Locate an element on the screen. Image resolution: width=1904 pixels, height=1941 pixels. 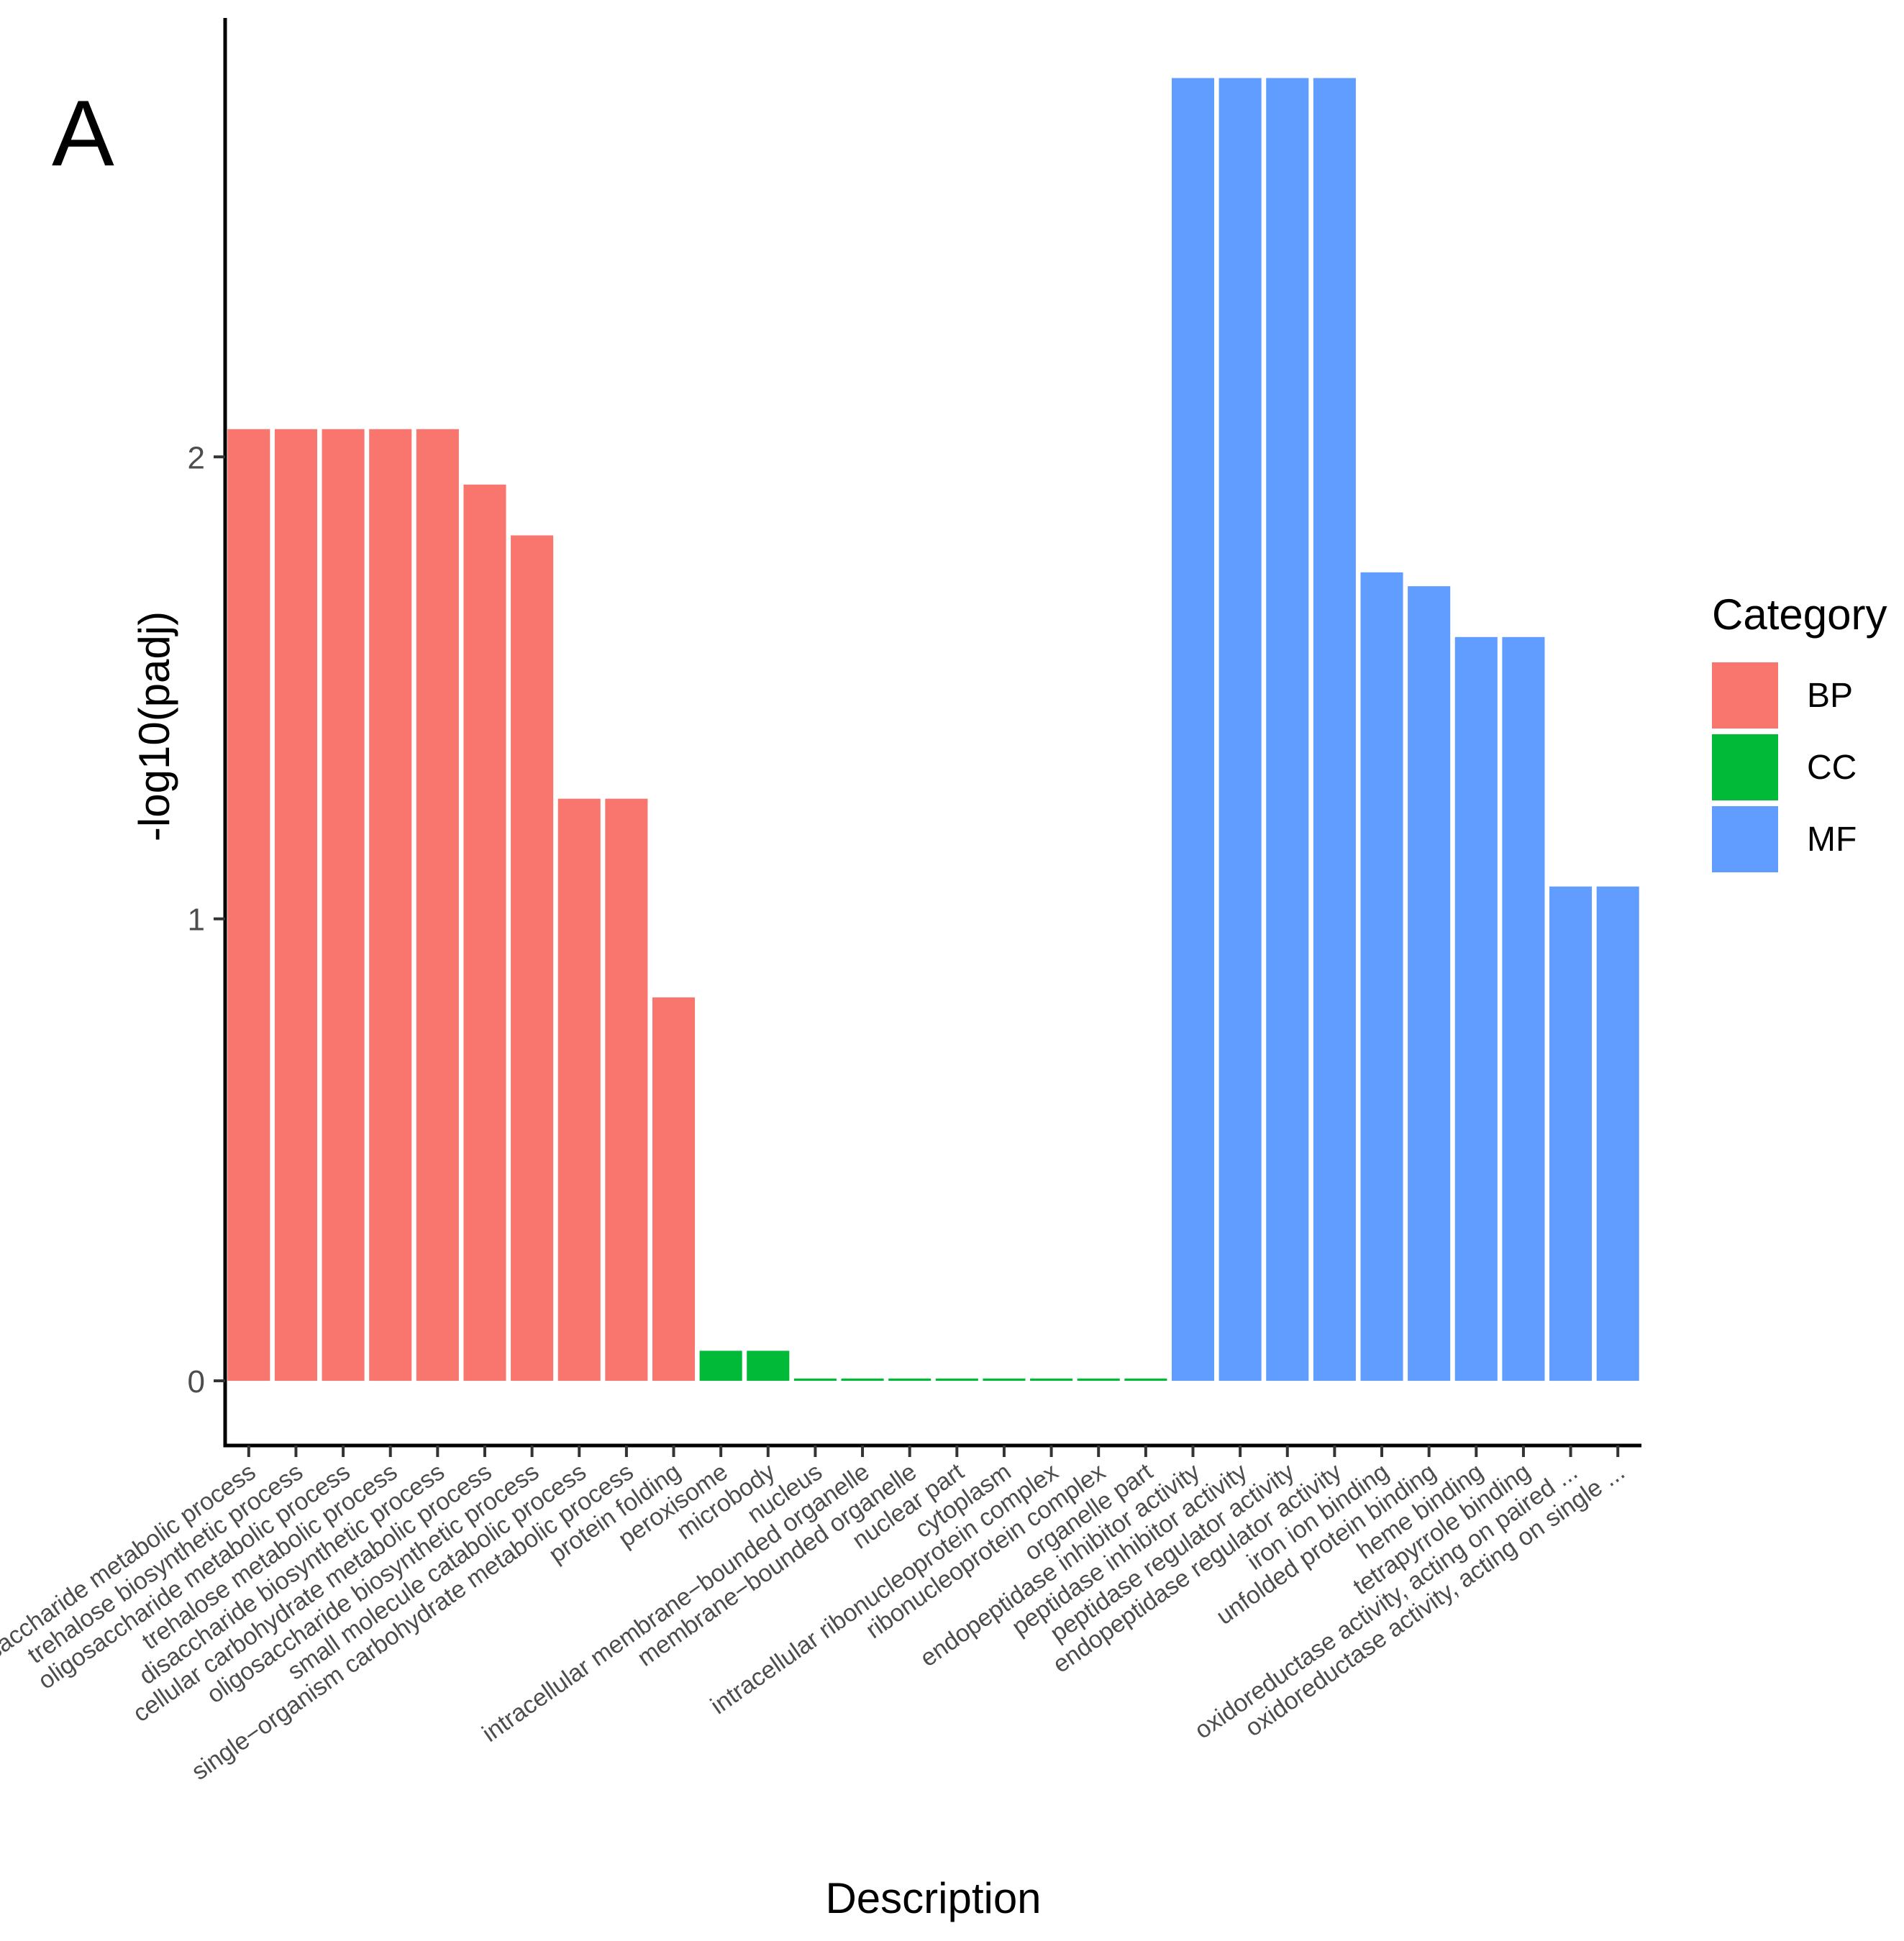
legend-swatch-mf is located at coordinates (1745, 839).